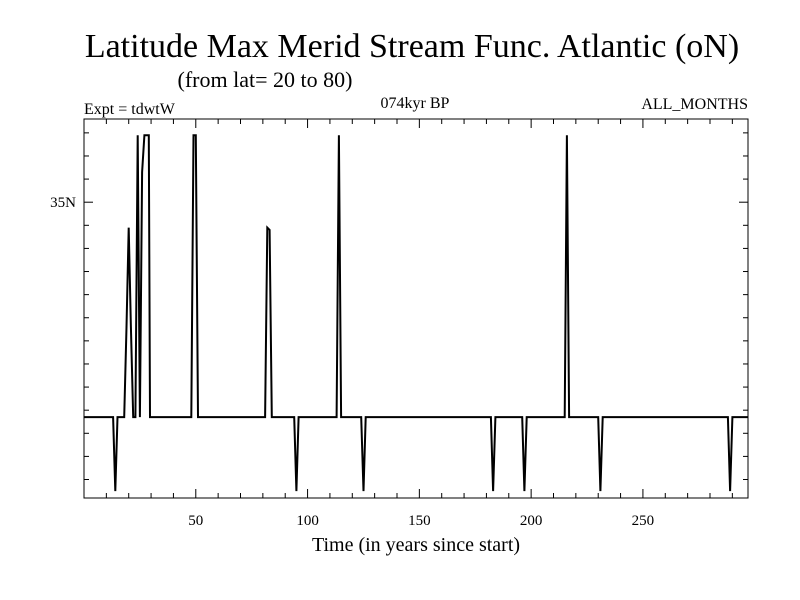 This screenshot has width=800, height=600. What do you see at coordinates (694, 104) in the screenshot?
I see `months-label: ALL_MONTHS` at bounding box center [694, 104].